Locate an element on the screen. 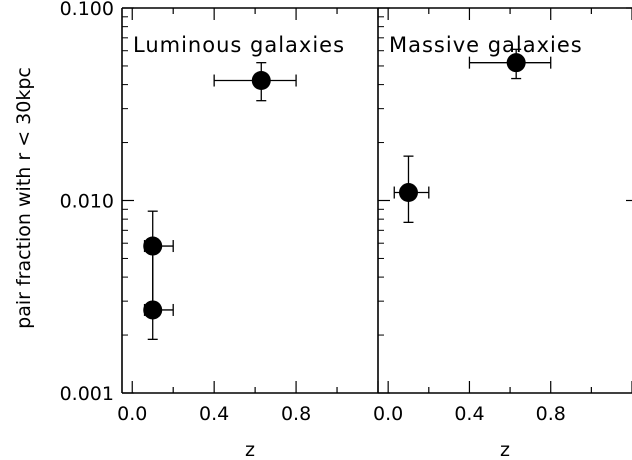 Image resolution: width=632 pixels, height=460 pixels. panel-title-luminous: Luminous galaxies is located at coordinates (239, 45).